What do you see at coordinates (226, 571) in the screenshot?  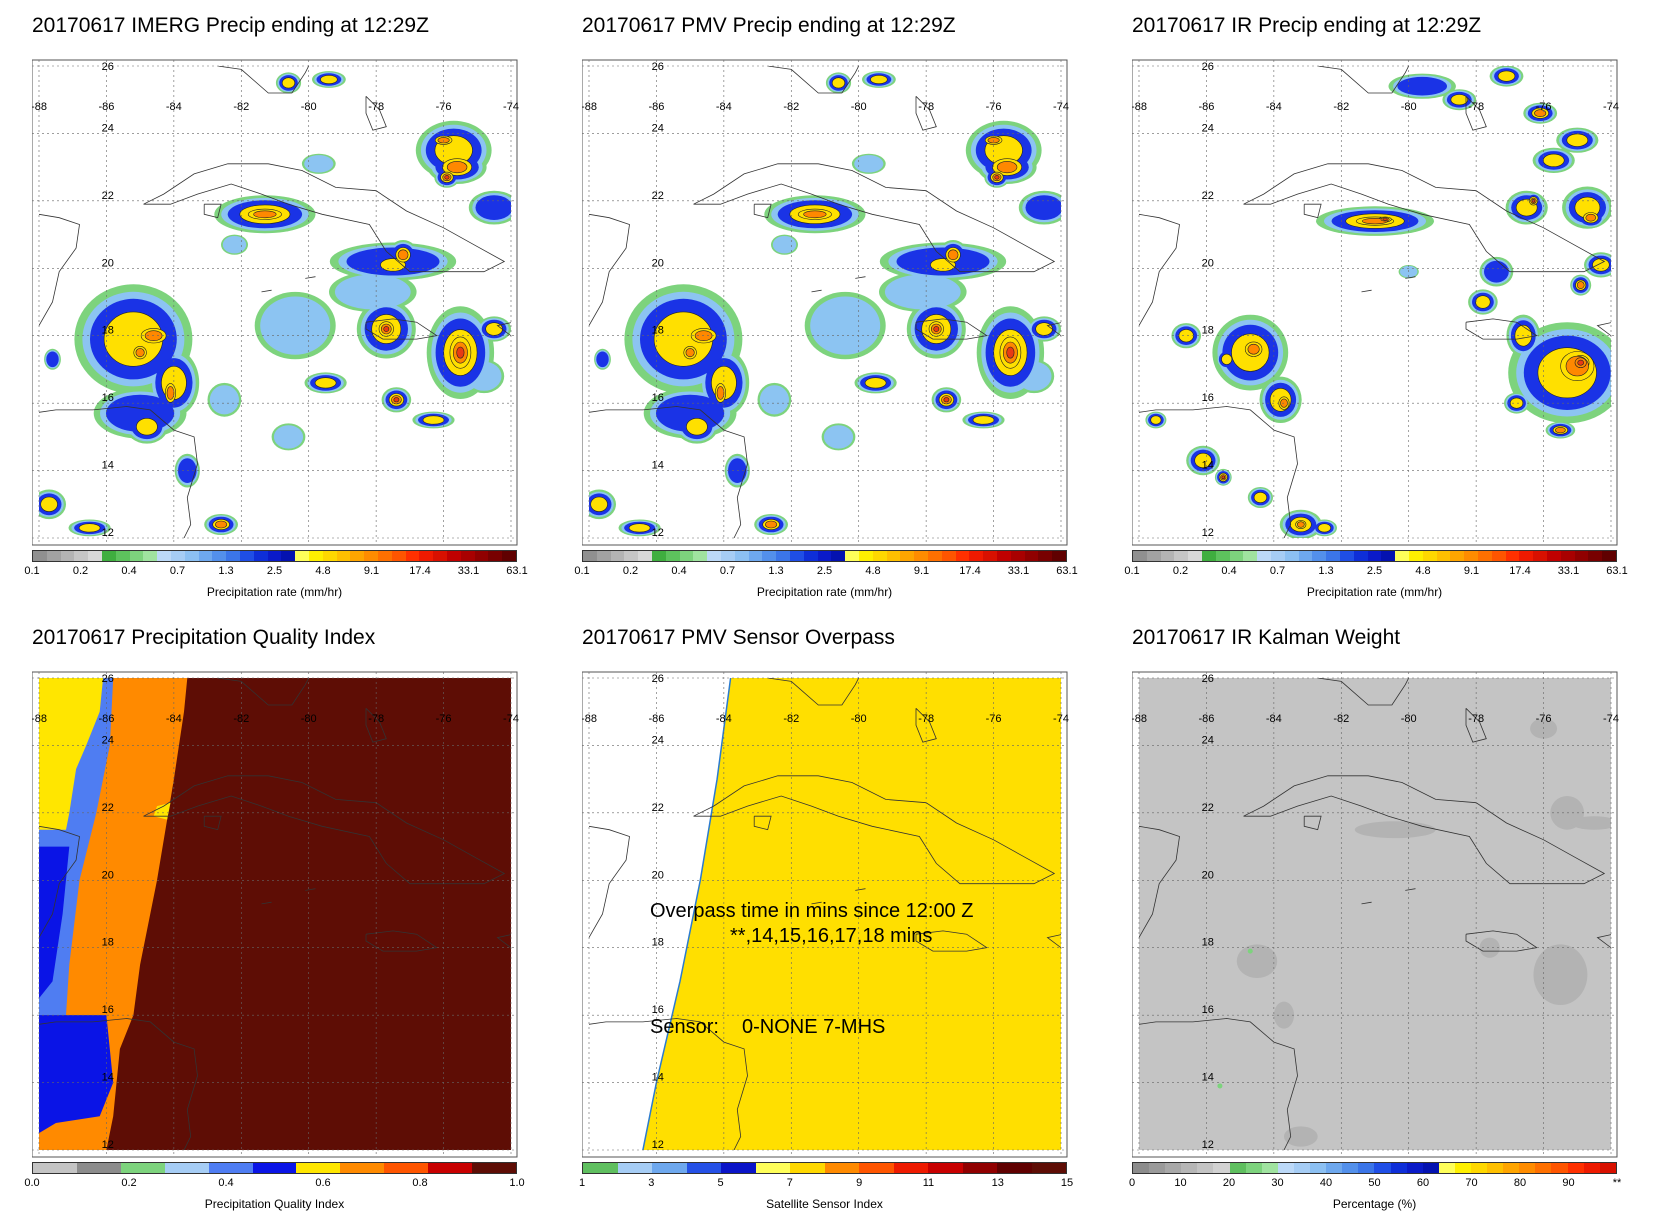 I see `colorbar-tick-label: 1.3` at bounding box center [226, 571].